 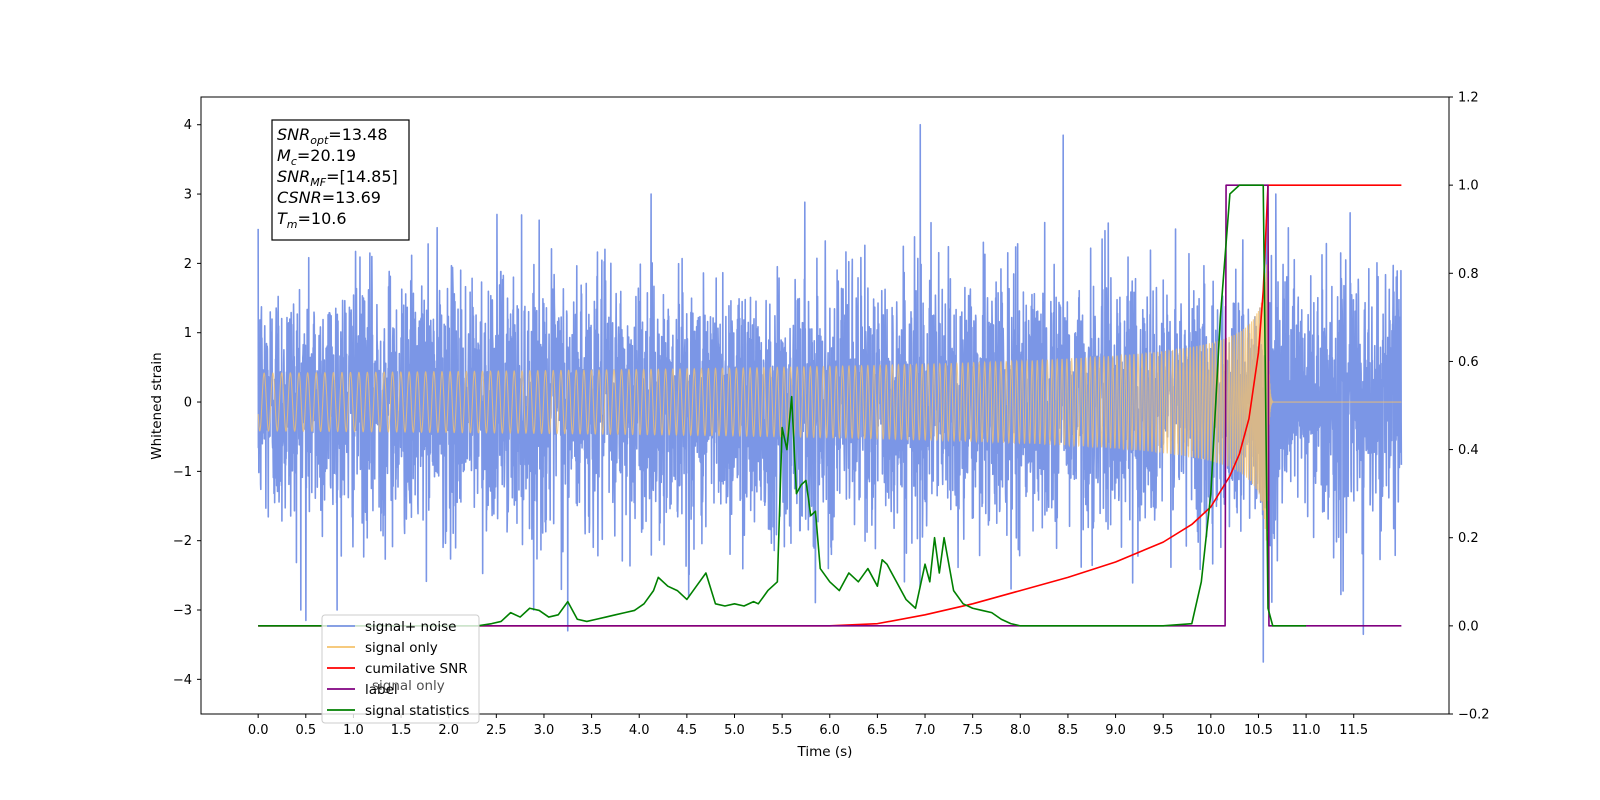 What do you see at coordinates (381, 690) in the screenshot?
I see `legend-label: label` at bounding box center [381, 690].